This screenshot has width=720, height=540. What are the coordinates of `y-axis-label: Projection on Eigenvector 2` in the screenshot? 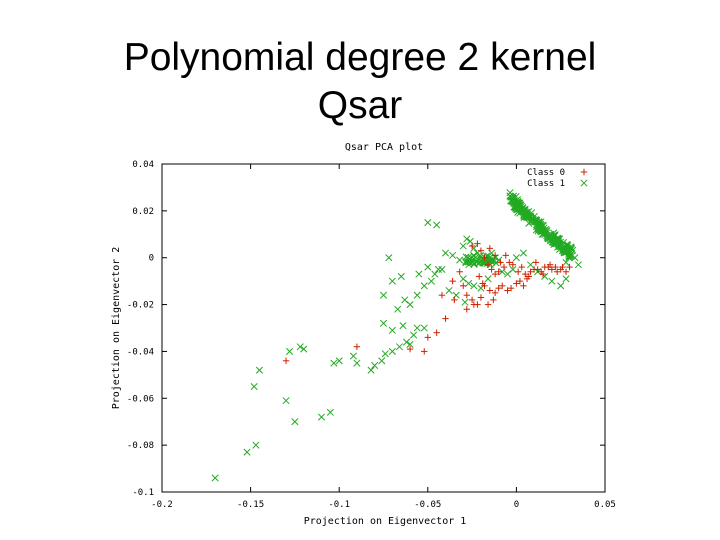 It's located at (116, 328).